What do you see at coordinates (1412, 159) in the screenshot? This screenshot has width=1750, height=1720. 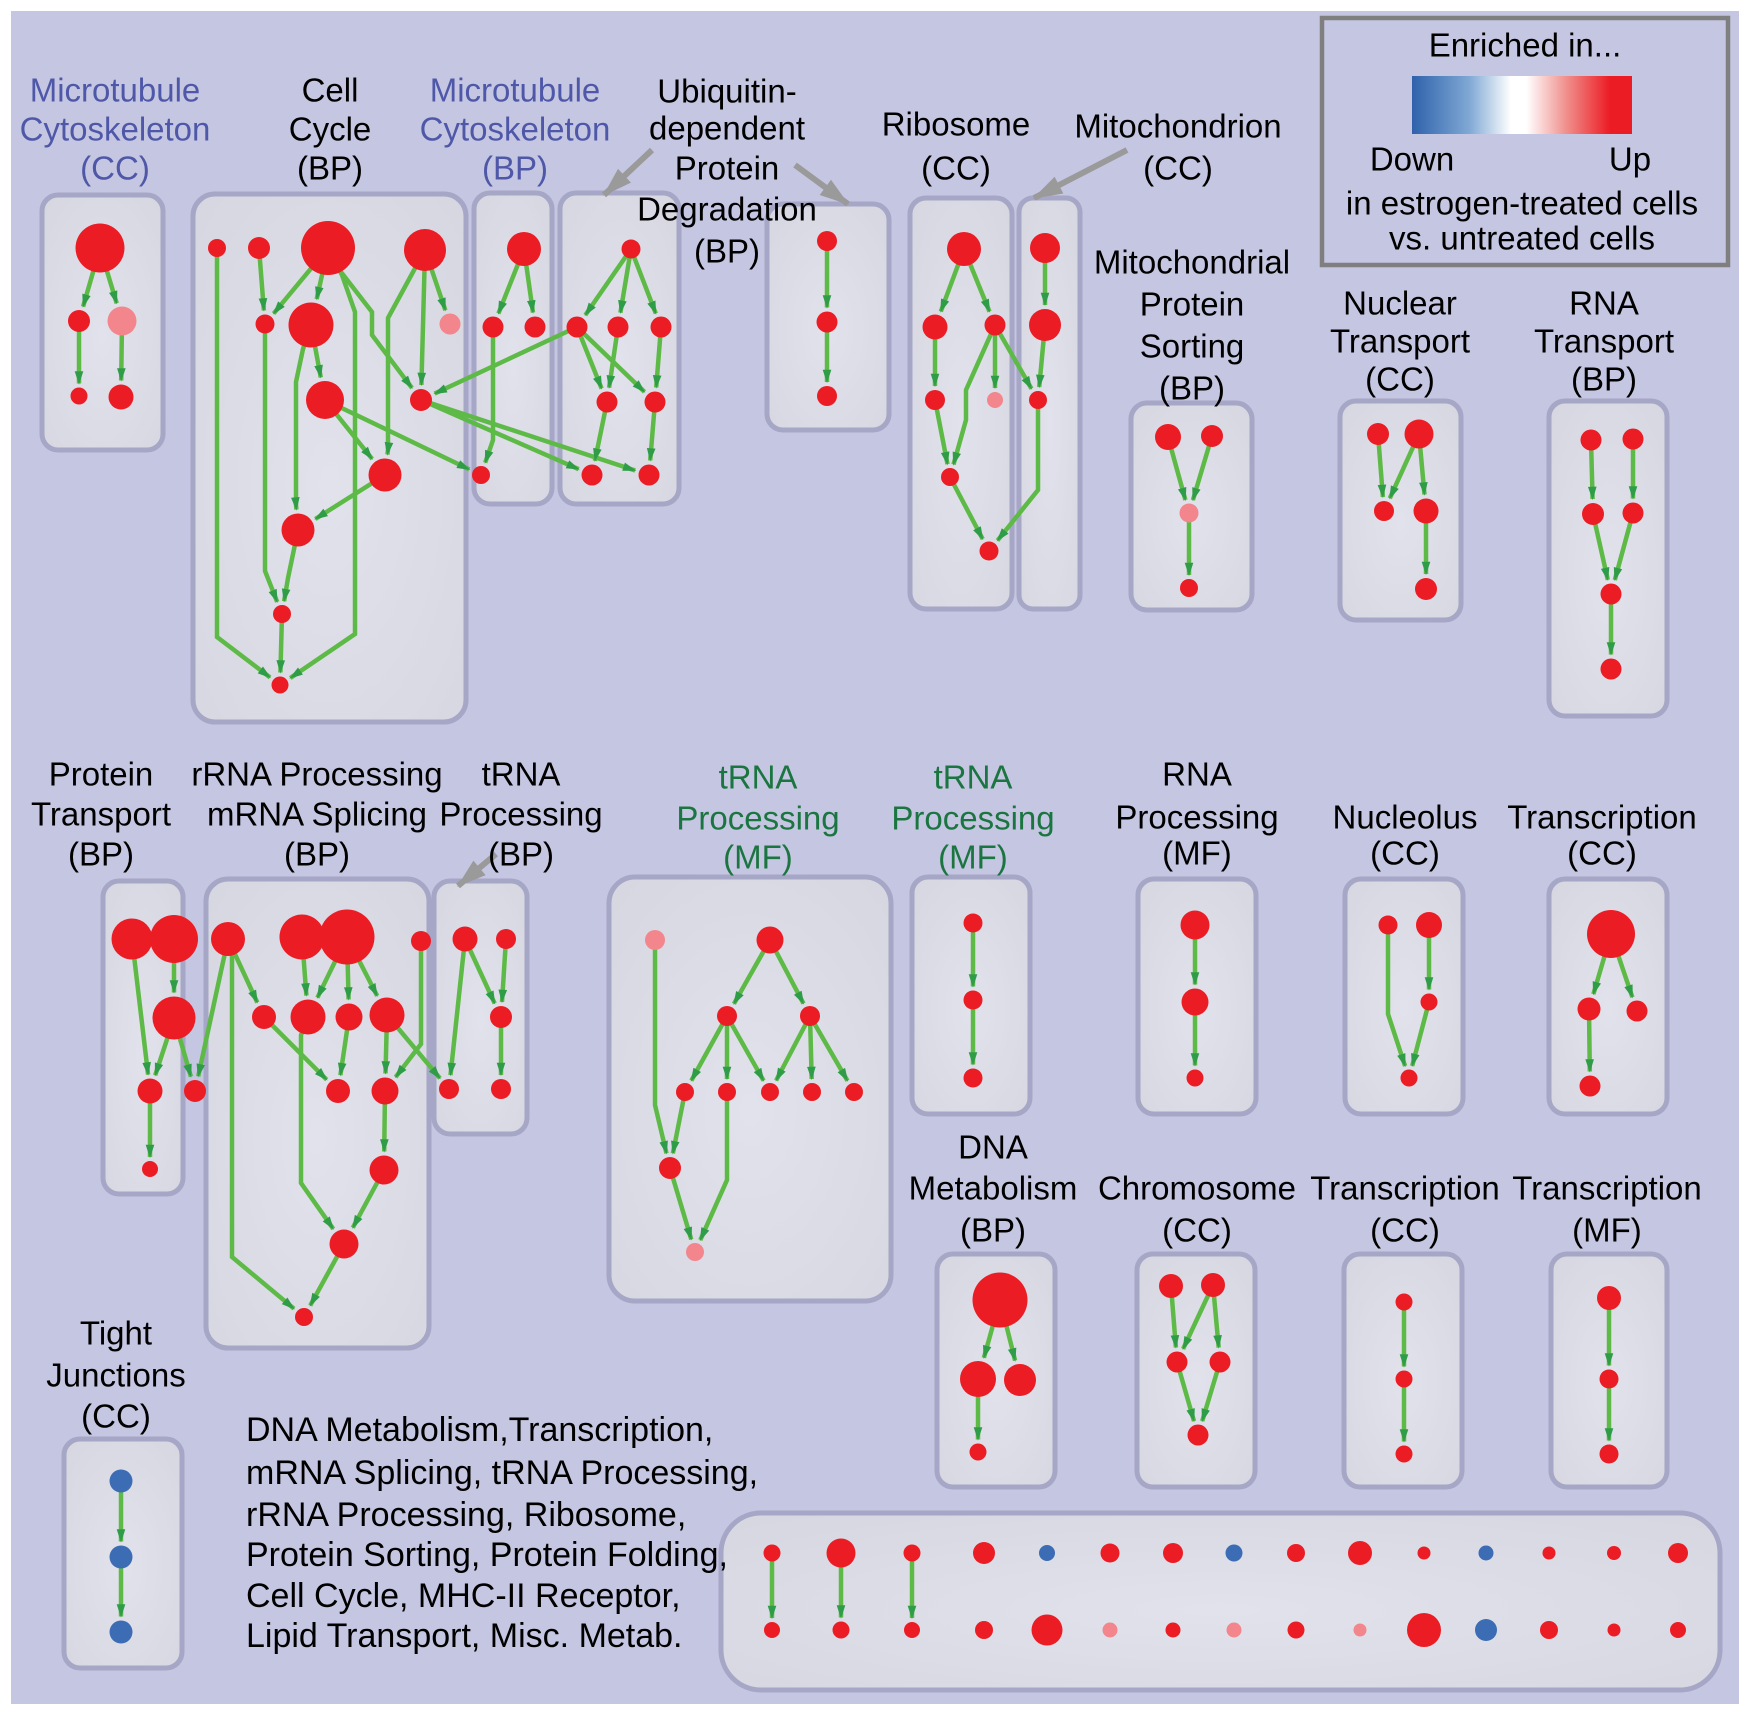 I see `svg-text: Down` at bounding box center [1412, 159].